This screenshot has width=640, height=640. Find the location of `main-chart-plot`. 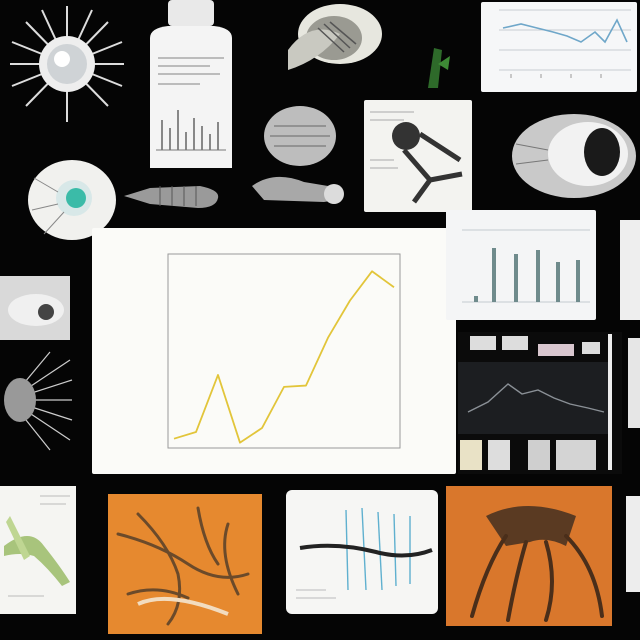

main-chart-plot is located at coordinates (284, 351).